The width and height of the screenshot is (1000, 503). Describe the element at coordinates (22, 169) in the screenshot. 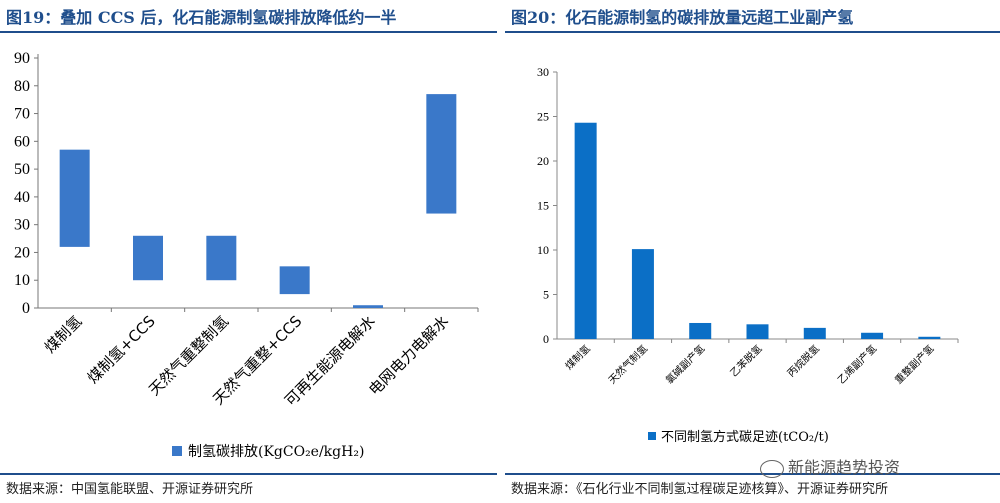

I see `y-tick-label: 50` at that location.